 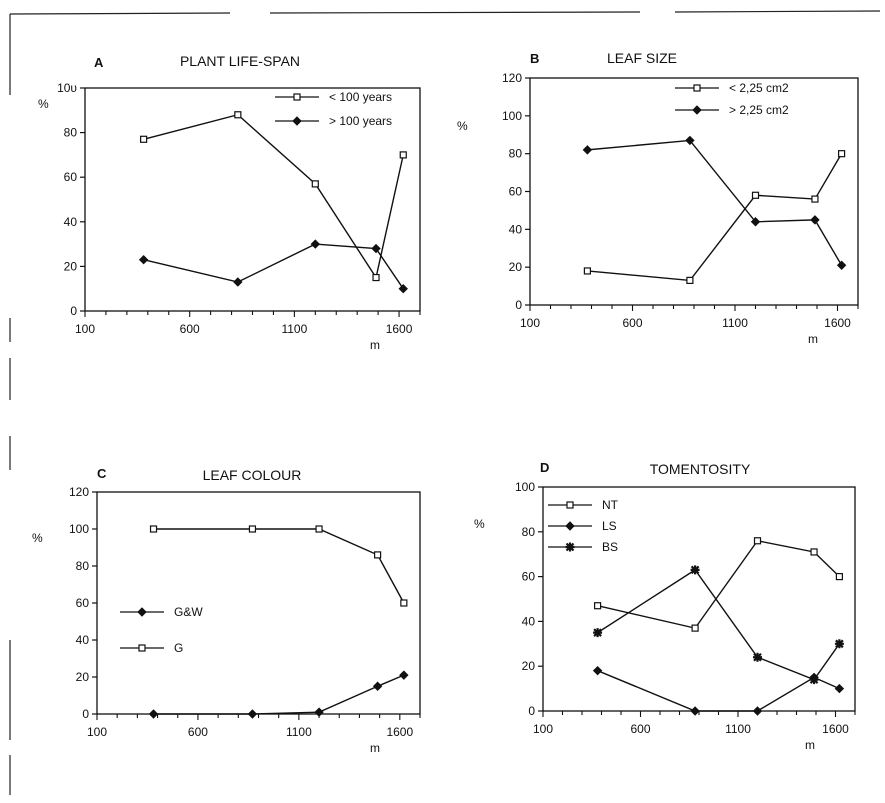 I want to click on legend-label: G, so click(x=178, y=648).